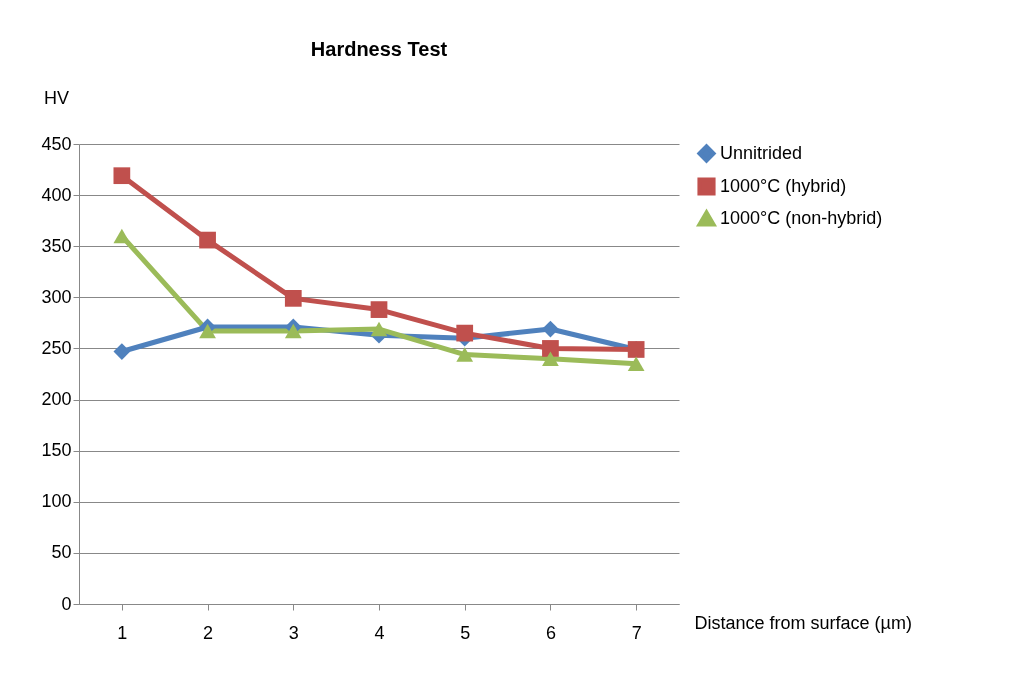  Describe the element at coordinates (803, 622) in the screenshot. I see `x-axis-title: Distance from surface (µm)` at that location.